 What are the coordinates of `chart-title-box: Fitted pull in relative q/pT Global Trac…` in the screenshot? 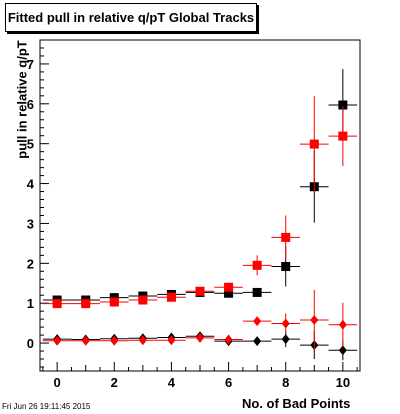 It's located at (131, 17).